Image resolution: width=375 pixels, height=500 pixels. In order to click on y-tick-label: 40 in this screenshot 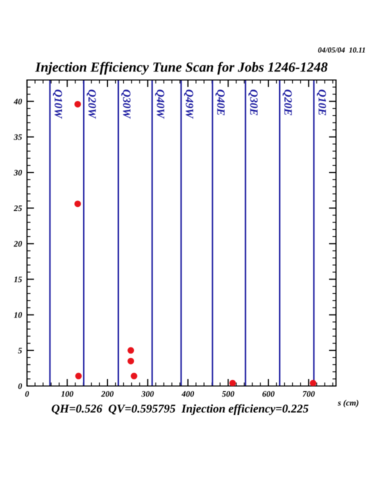, I will do `click(18, 101)`.